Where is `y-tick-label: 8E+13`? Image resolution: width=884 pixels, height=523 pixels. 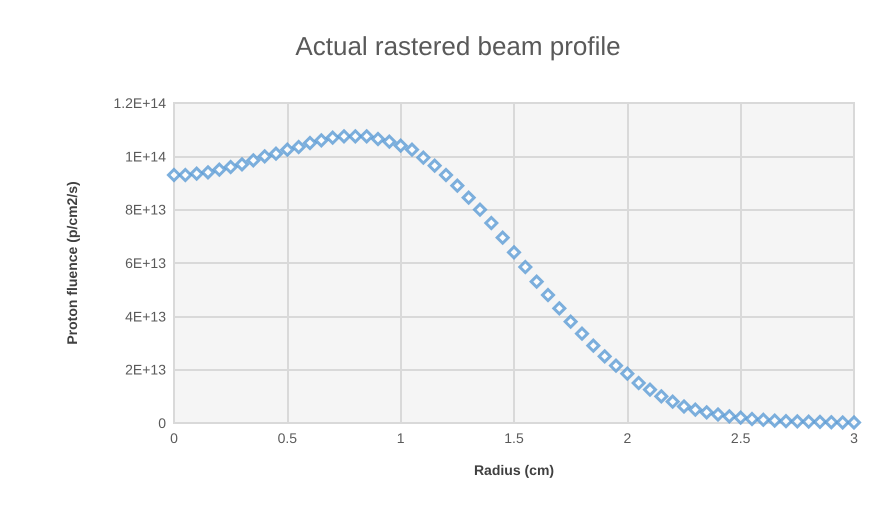 y-tick-label: 8E+13 is located at coordinates (145, 210).